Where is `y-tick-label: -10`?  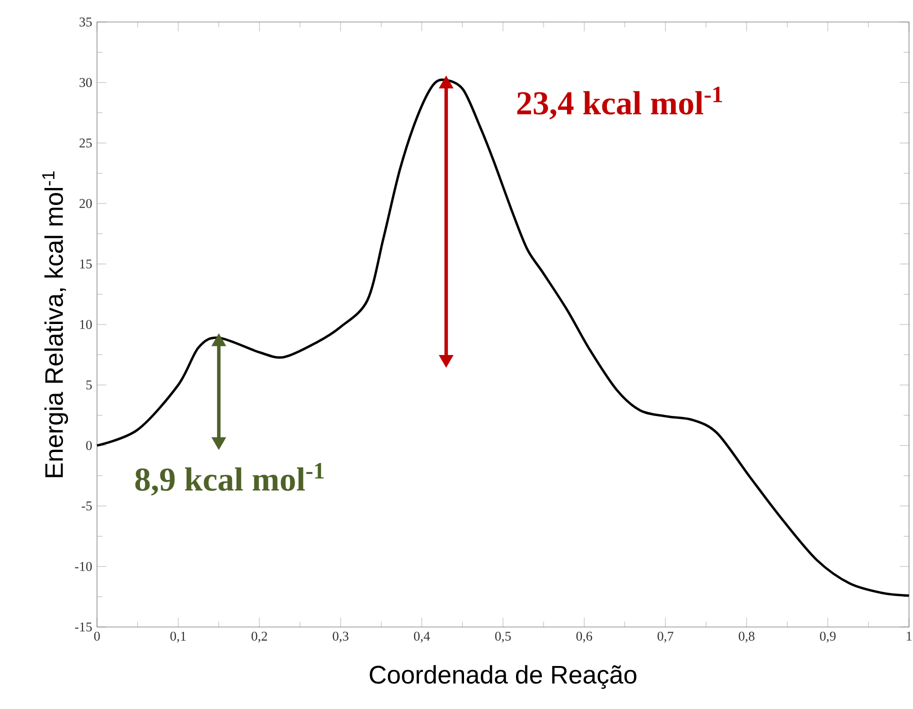
y-tick-label: -10 is located at coordinates (83, 566).